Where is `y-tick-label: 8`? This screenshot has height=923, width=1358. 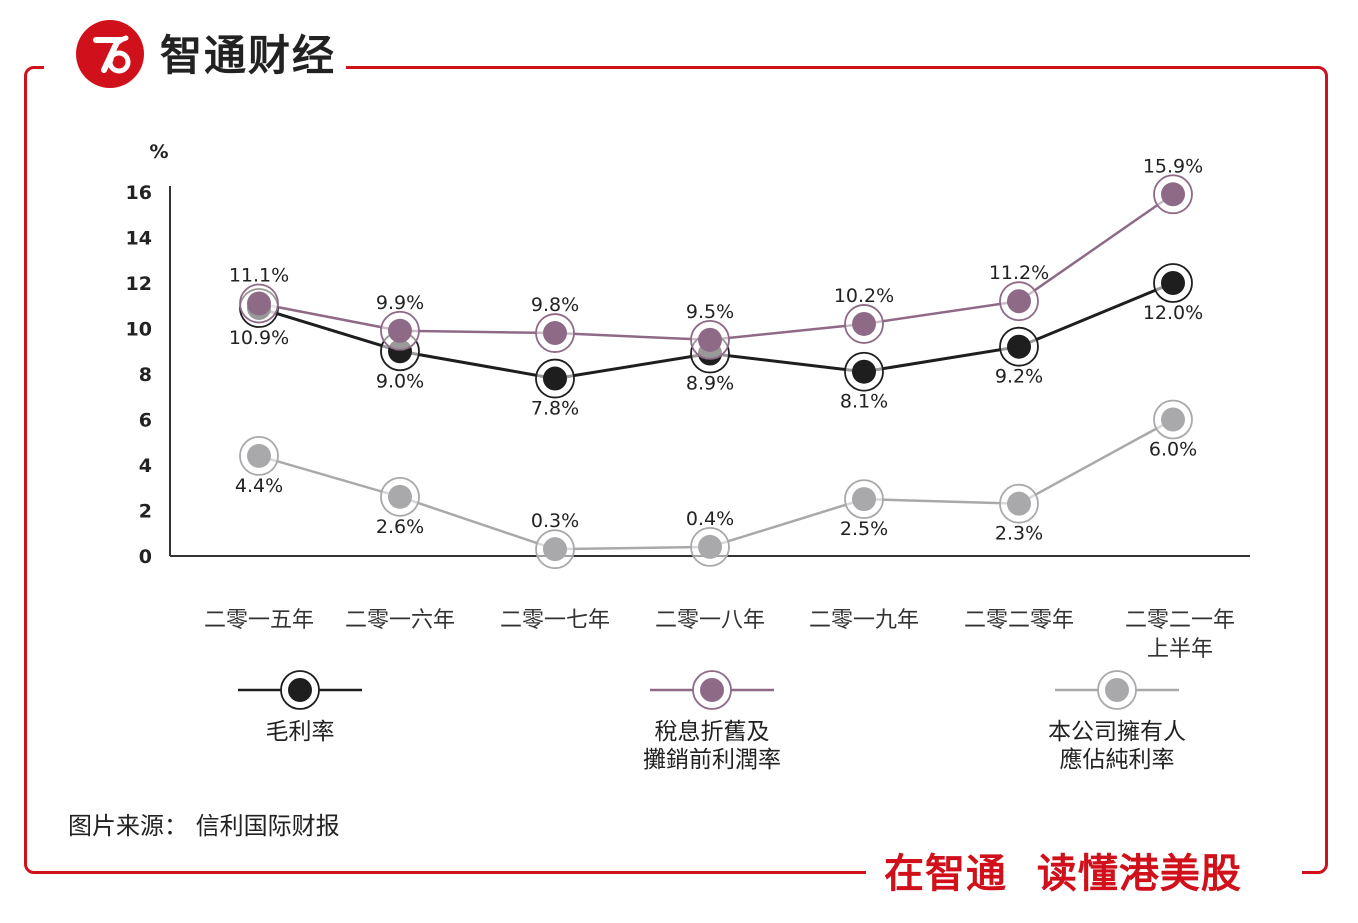
y-tick-label: 8 is located at coordinates (145, 375).